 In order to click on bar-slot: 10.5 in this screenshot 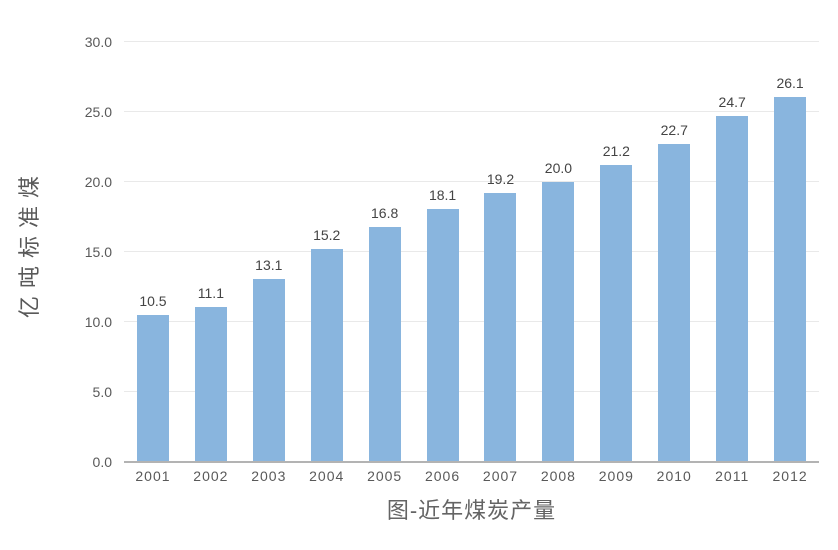, I will do `click(153, 252)`.